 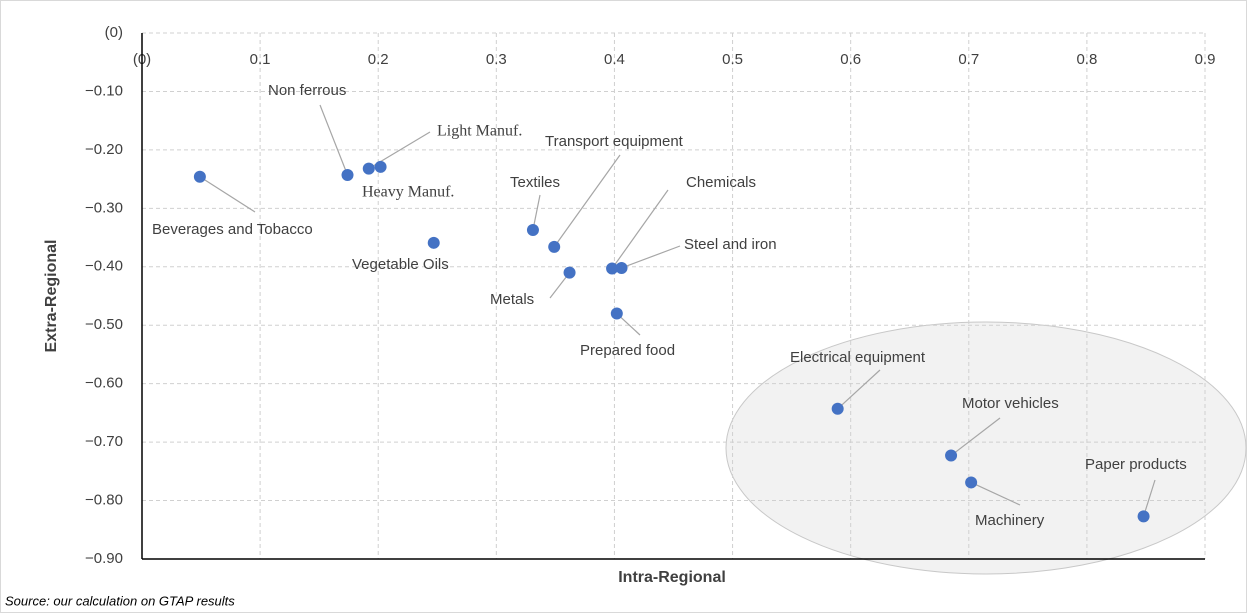 What do you see at coordinates (496, 59) in the screenshot?
I see `x-tick-label: 0.3` at bounding box center [496, 59].